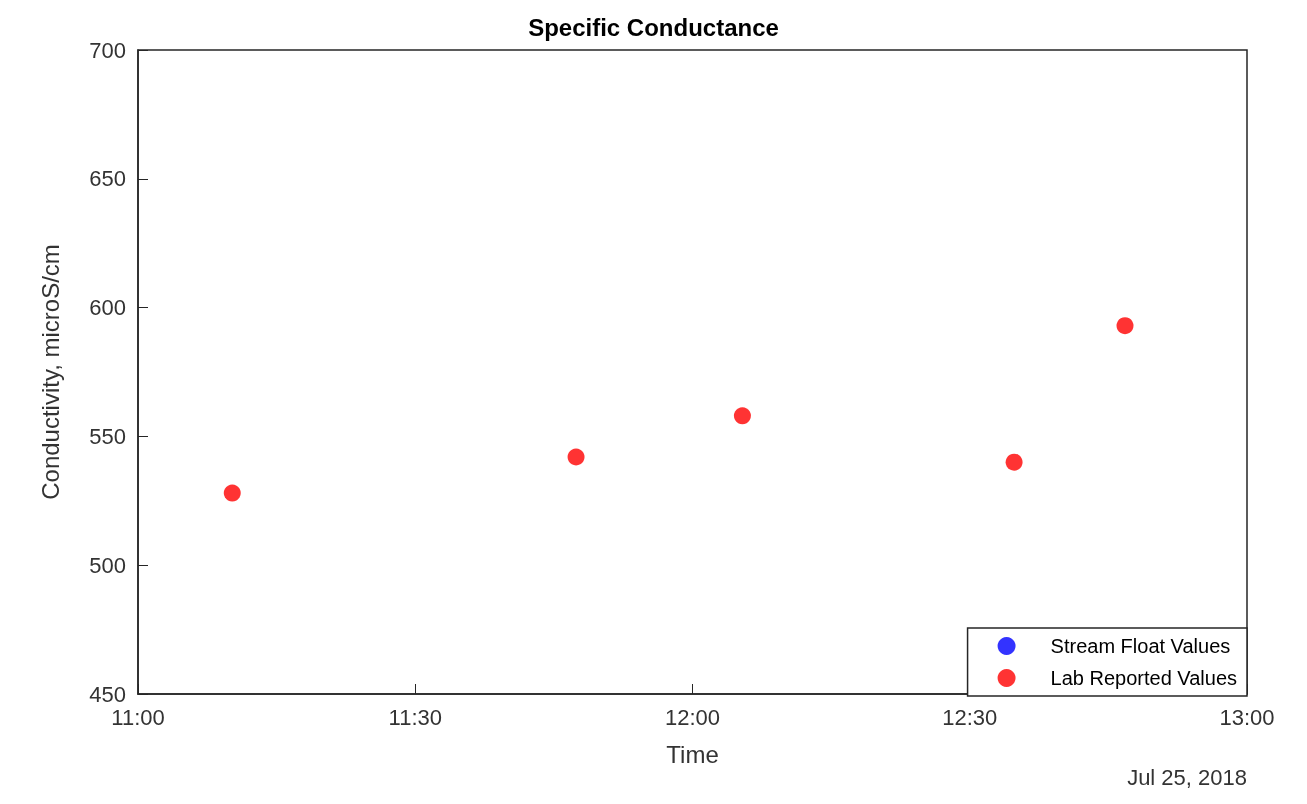 The image size is (1307, 804). I want to click on y-tick-label: 700, so click(107, 50).